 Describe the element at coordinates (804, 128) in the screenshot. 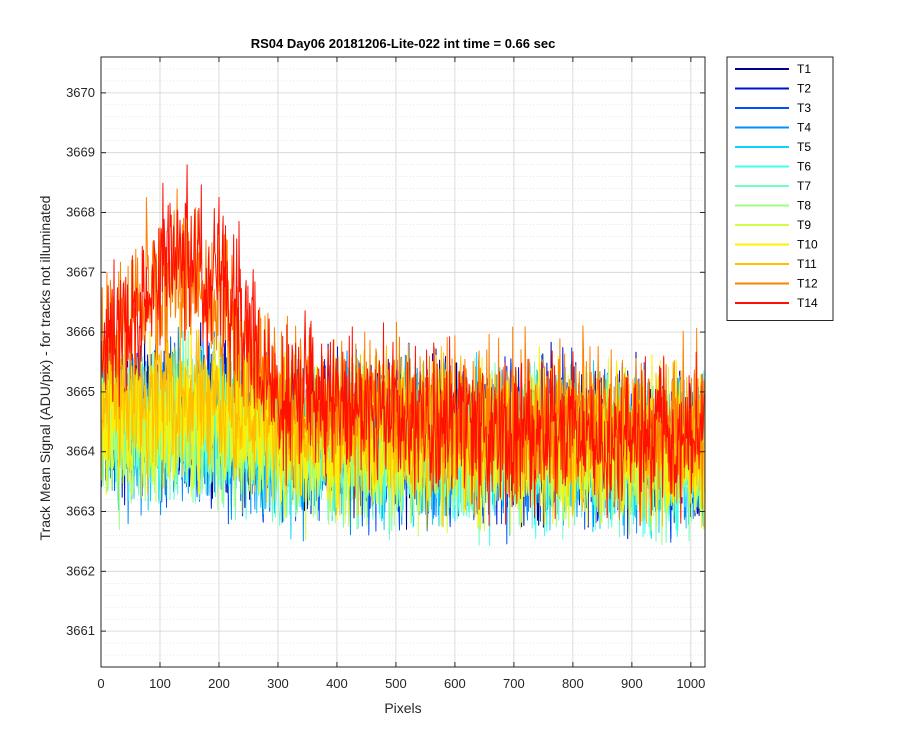

I see `legend-label-t4: T4` at that location.